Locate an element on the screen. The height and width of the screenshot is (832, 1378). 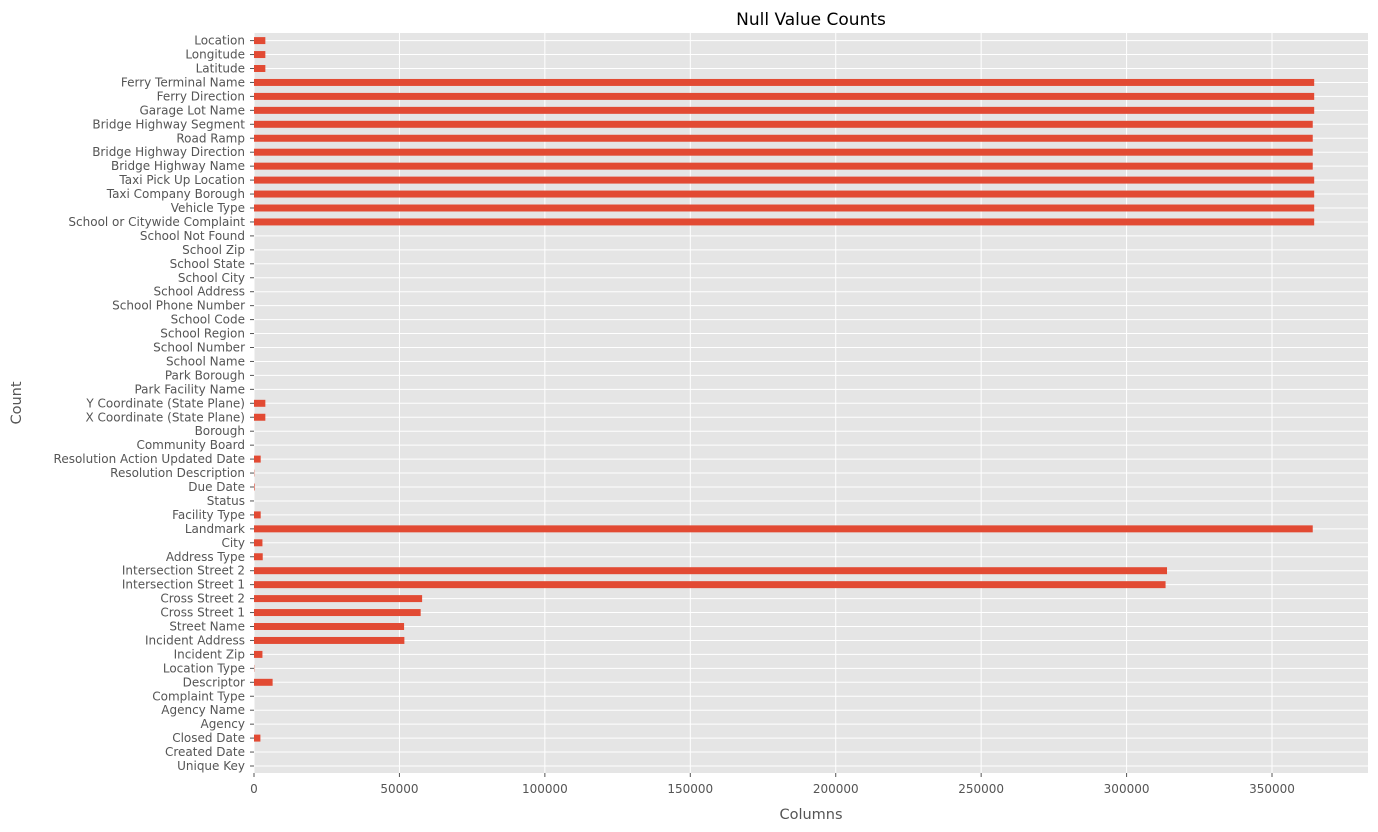
x-tick-label: 0 is located at coordinates (254, 789).